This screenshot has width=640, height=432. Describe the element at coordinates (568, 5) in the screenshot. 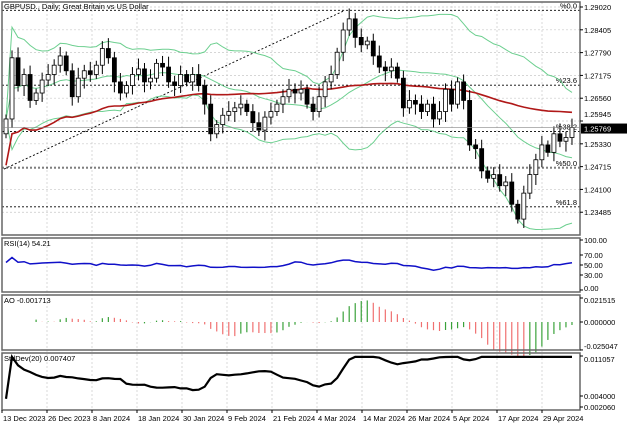

I see `fib-level-label: %0.0` at that location.